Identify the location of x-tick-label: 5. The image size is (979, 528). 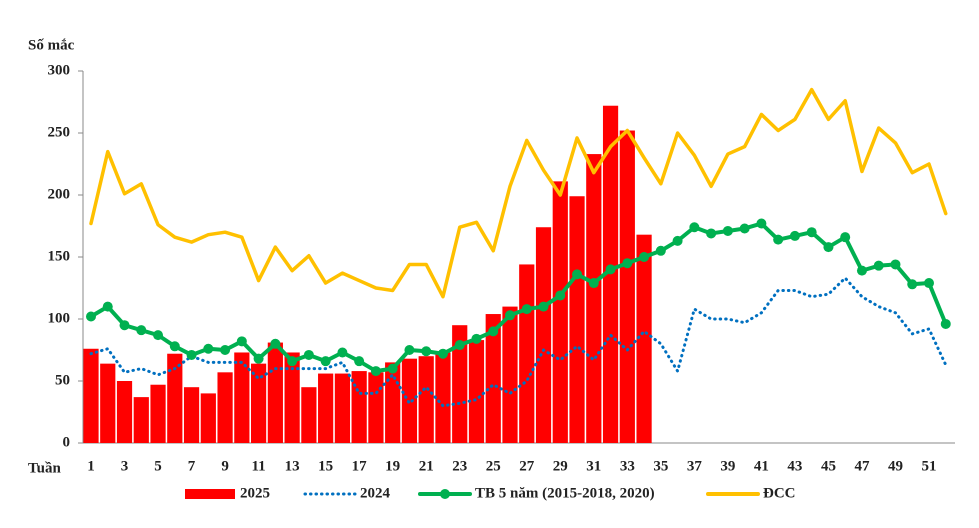
(158, 466).